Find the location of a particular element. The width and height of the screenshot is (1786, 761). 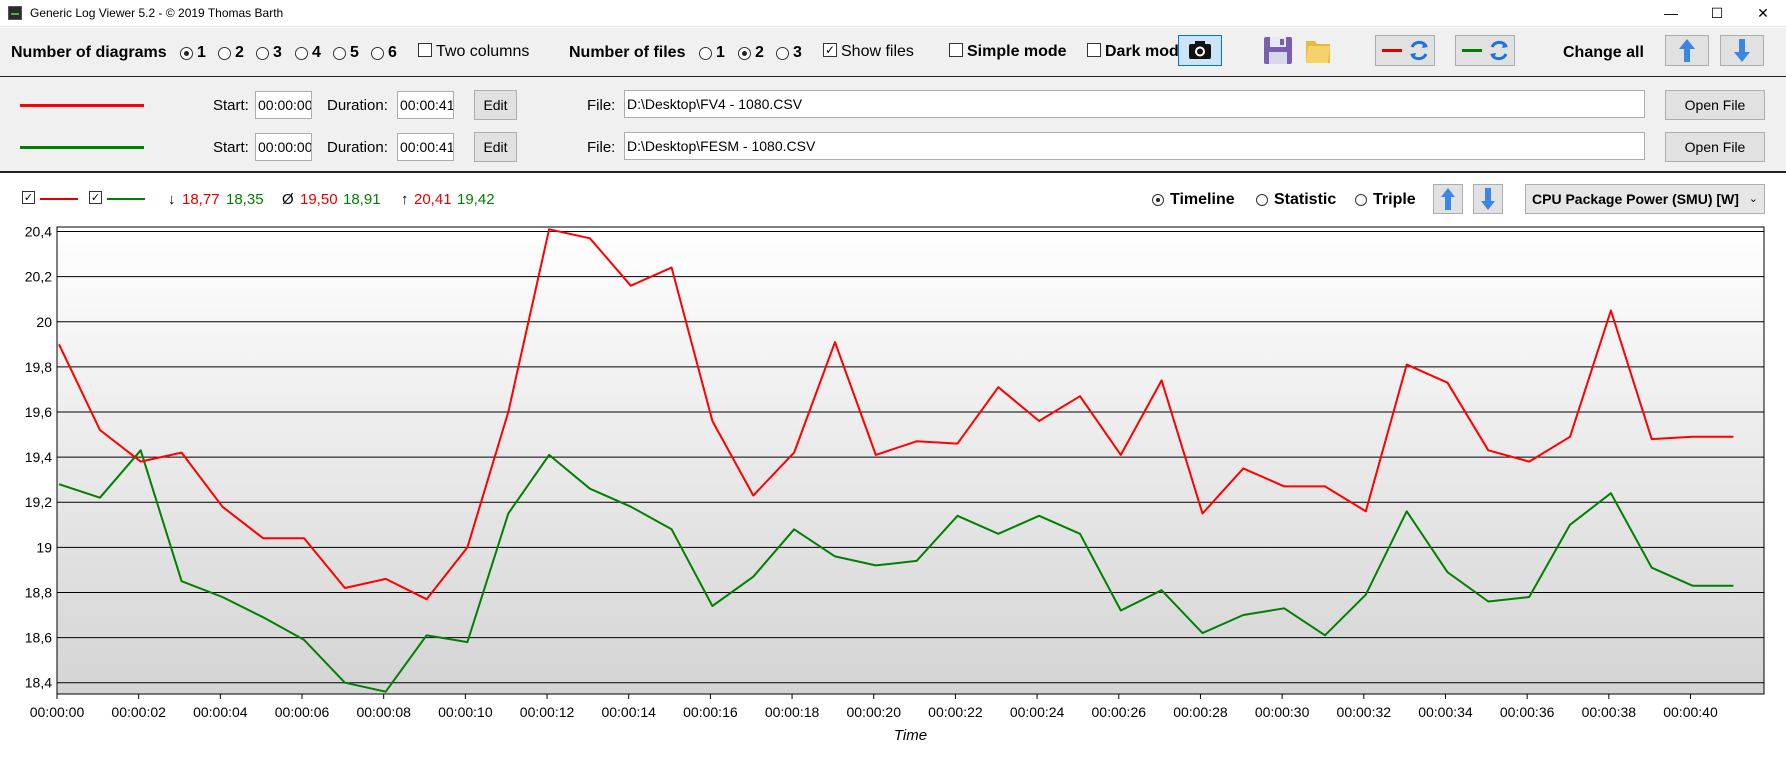

max-symbol: ↑ is located at coordinates (405, 199).